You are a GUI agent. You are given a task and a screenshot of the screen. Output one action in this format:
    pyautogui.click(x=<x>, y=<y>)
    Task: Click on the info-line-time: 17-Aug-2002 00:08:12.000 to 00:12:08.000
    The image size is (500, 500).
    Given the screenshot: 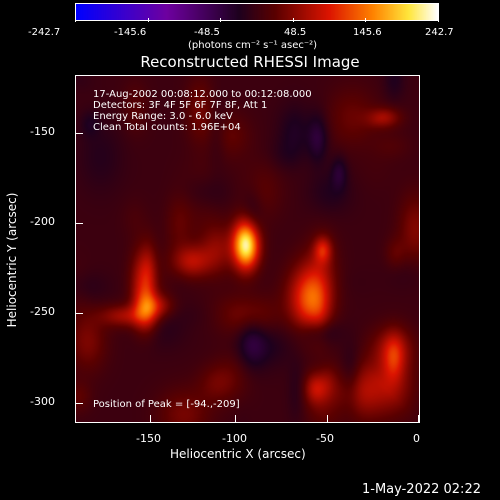 What is the action you would take?
    pyautogui.click(x=202, y=94)
    